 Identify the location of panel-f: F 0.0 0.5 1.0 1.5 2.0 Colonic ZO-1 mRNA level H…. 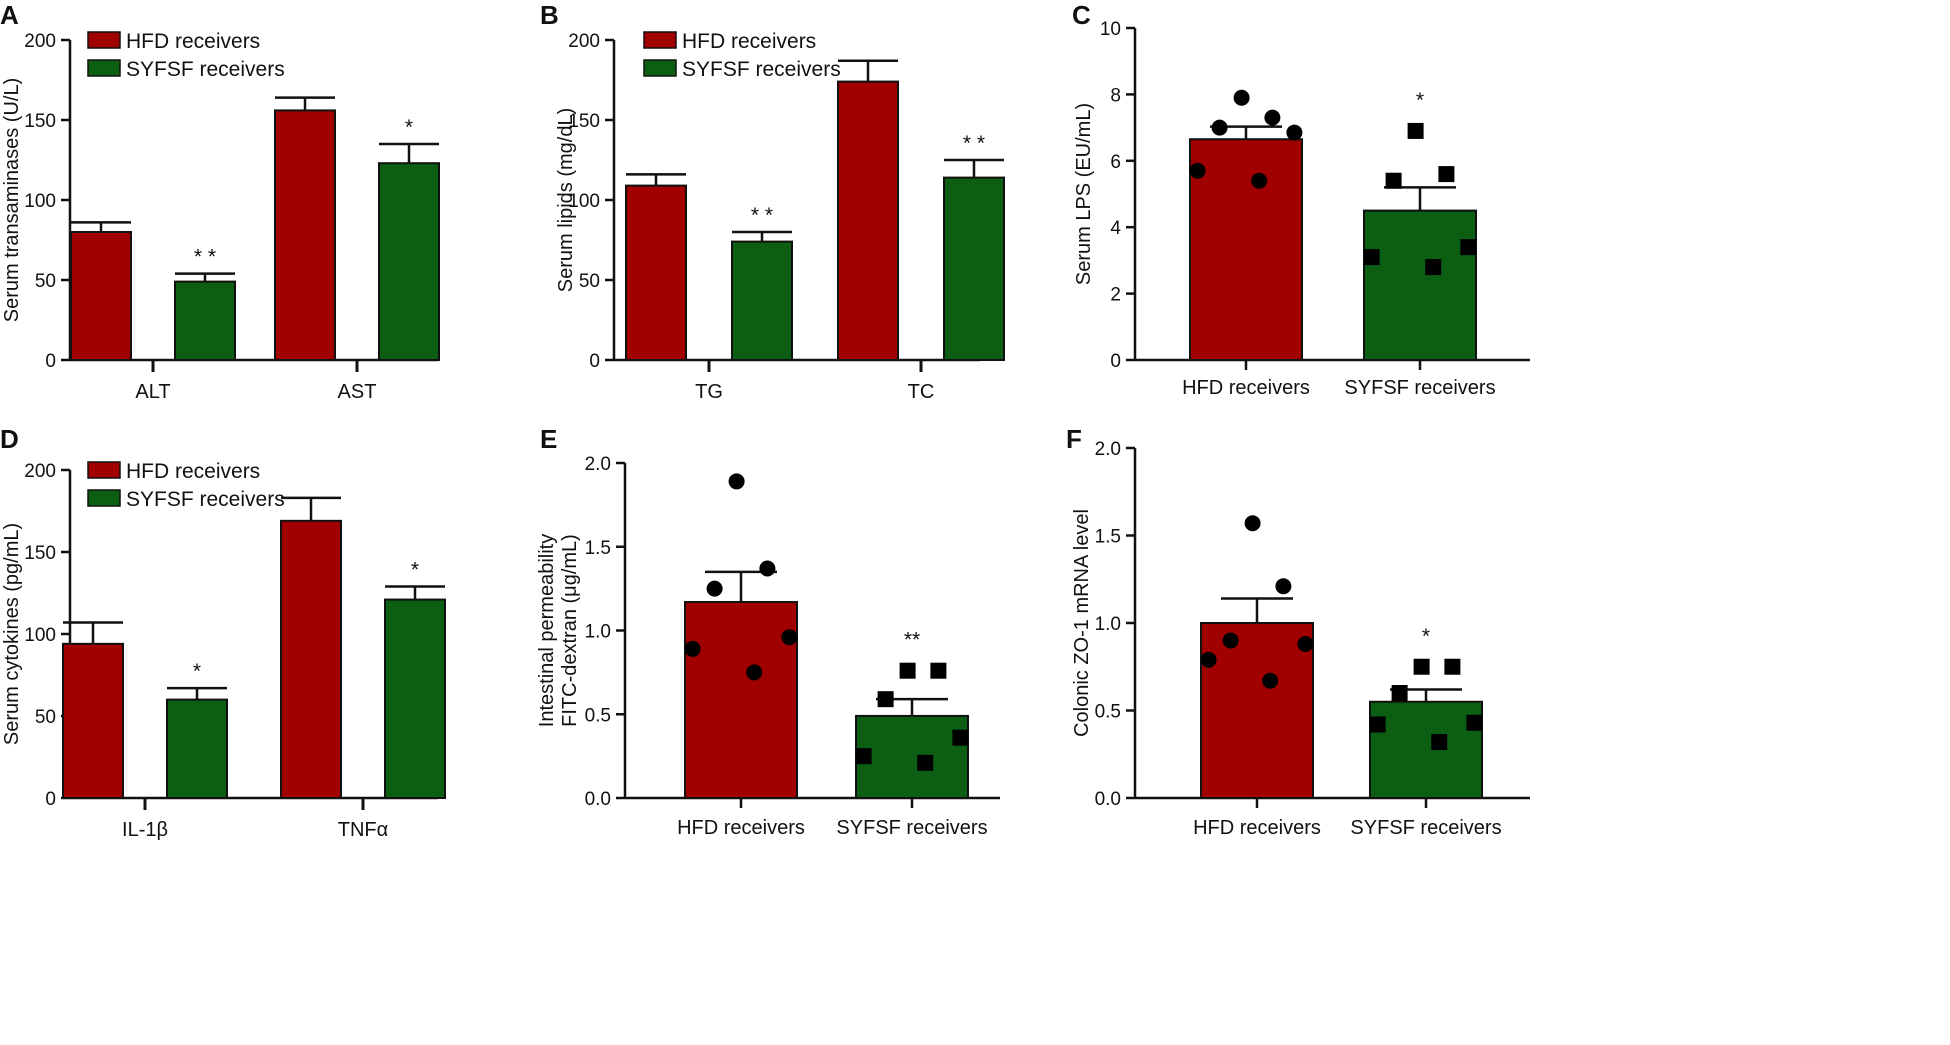
(1298, 631).